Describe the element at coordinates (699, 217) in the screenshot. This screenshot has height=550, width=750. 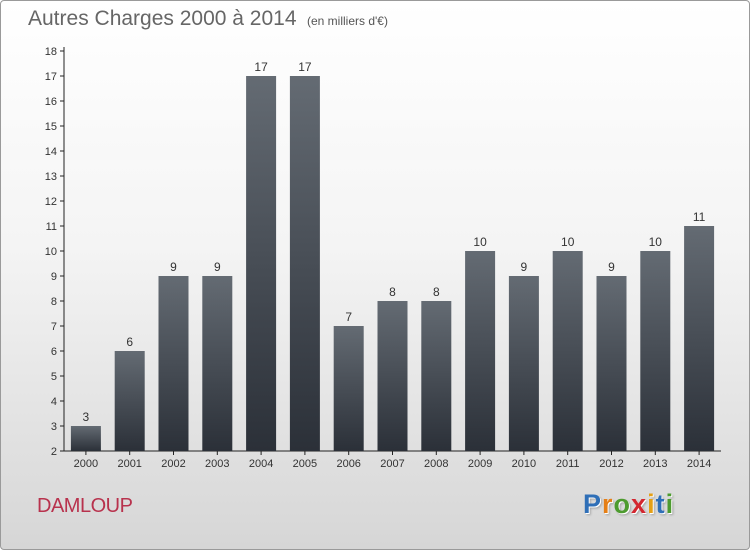
I see `bar-value-label: 11` at that location.